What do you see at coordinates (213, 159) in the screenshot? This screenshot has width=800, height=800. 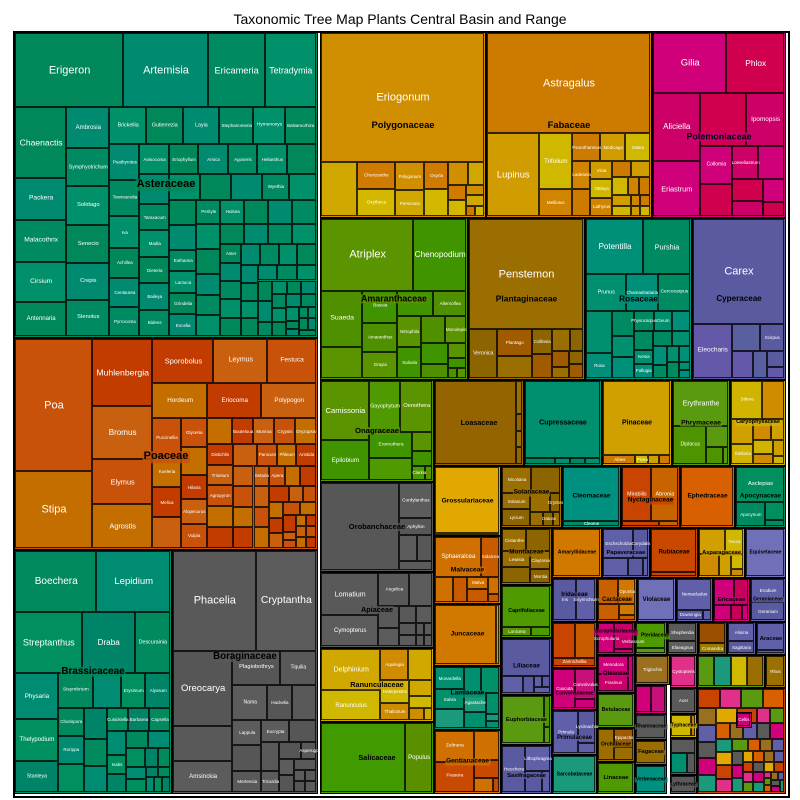 I see `genus-arnica` at bounding box center [213, 159].